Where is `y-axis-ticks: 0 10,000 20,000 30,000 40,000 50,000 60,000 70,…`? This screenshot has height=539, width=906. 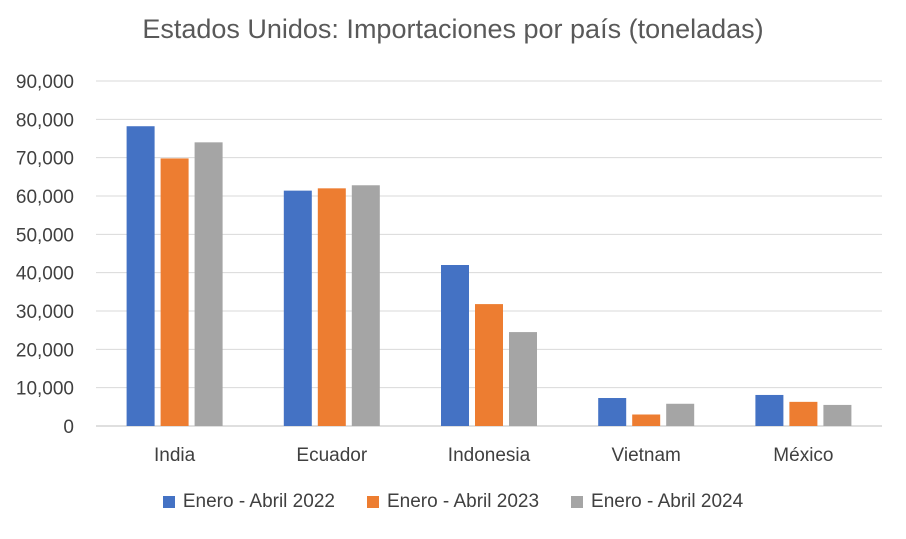 y-axis-ticks: 0 10,000 20,000 30,000 40,000 50,000 60,000 70,… is located at coordinates (45, 255).